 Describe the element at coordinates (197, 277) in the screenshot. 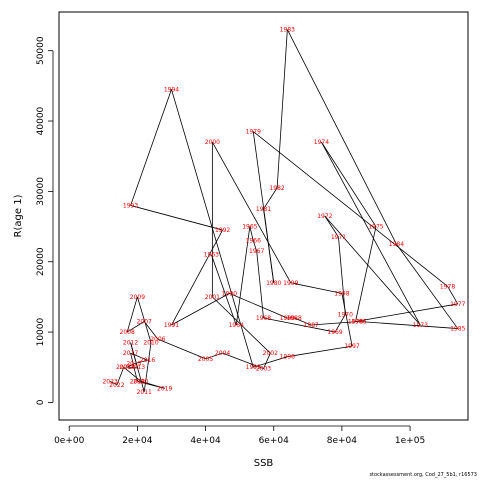

I see `trajectory-segment-1991-1992` at that location.